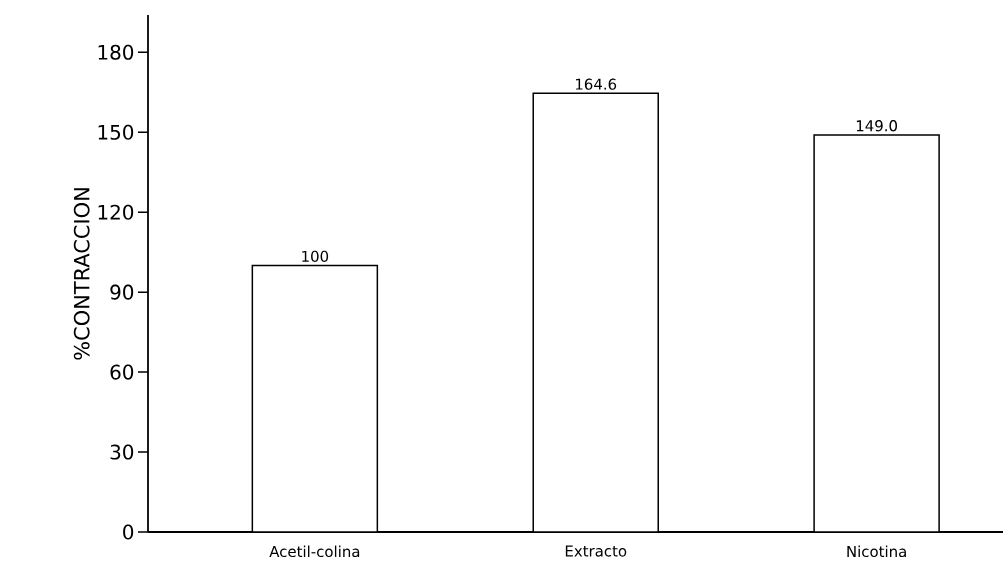  What do you see at coordinates (876, 126) in the screenshot?
I see `data-label: 149.0` at bounding box center [876, 126].